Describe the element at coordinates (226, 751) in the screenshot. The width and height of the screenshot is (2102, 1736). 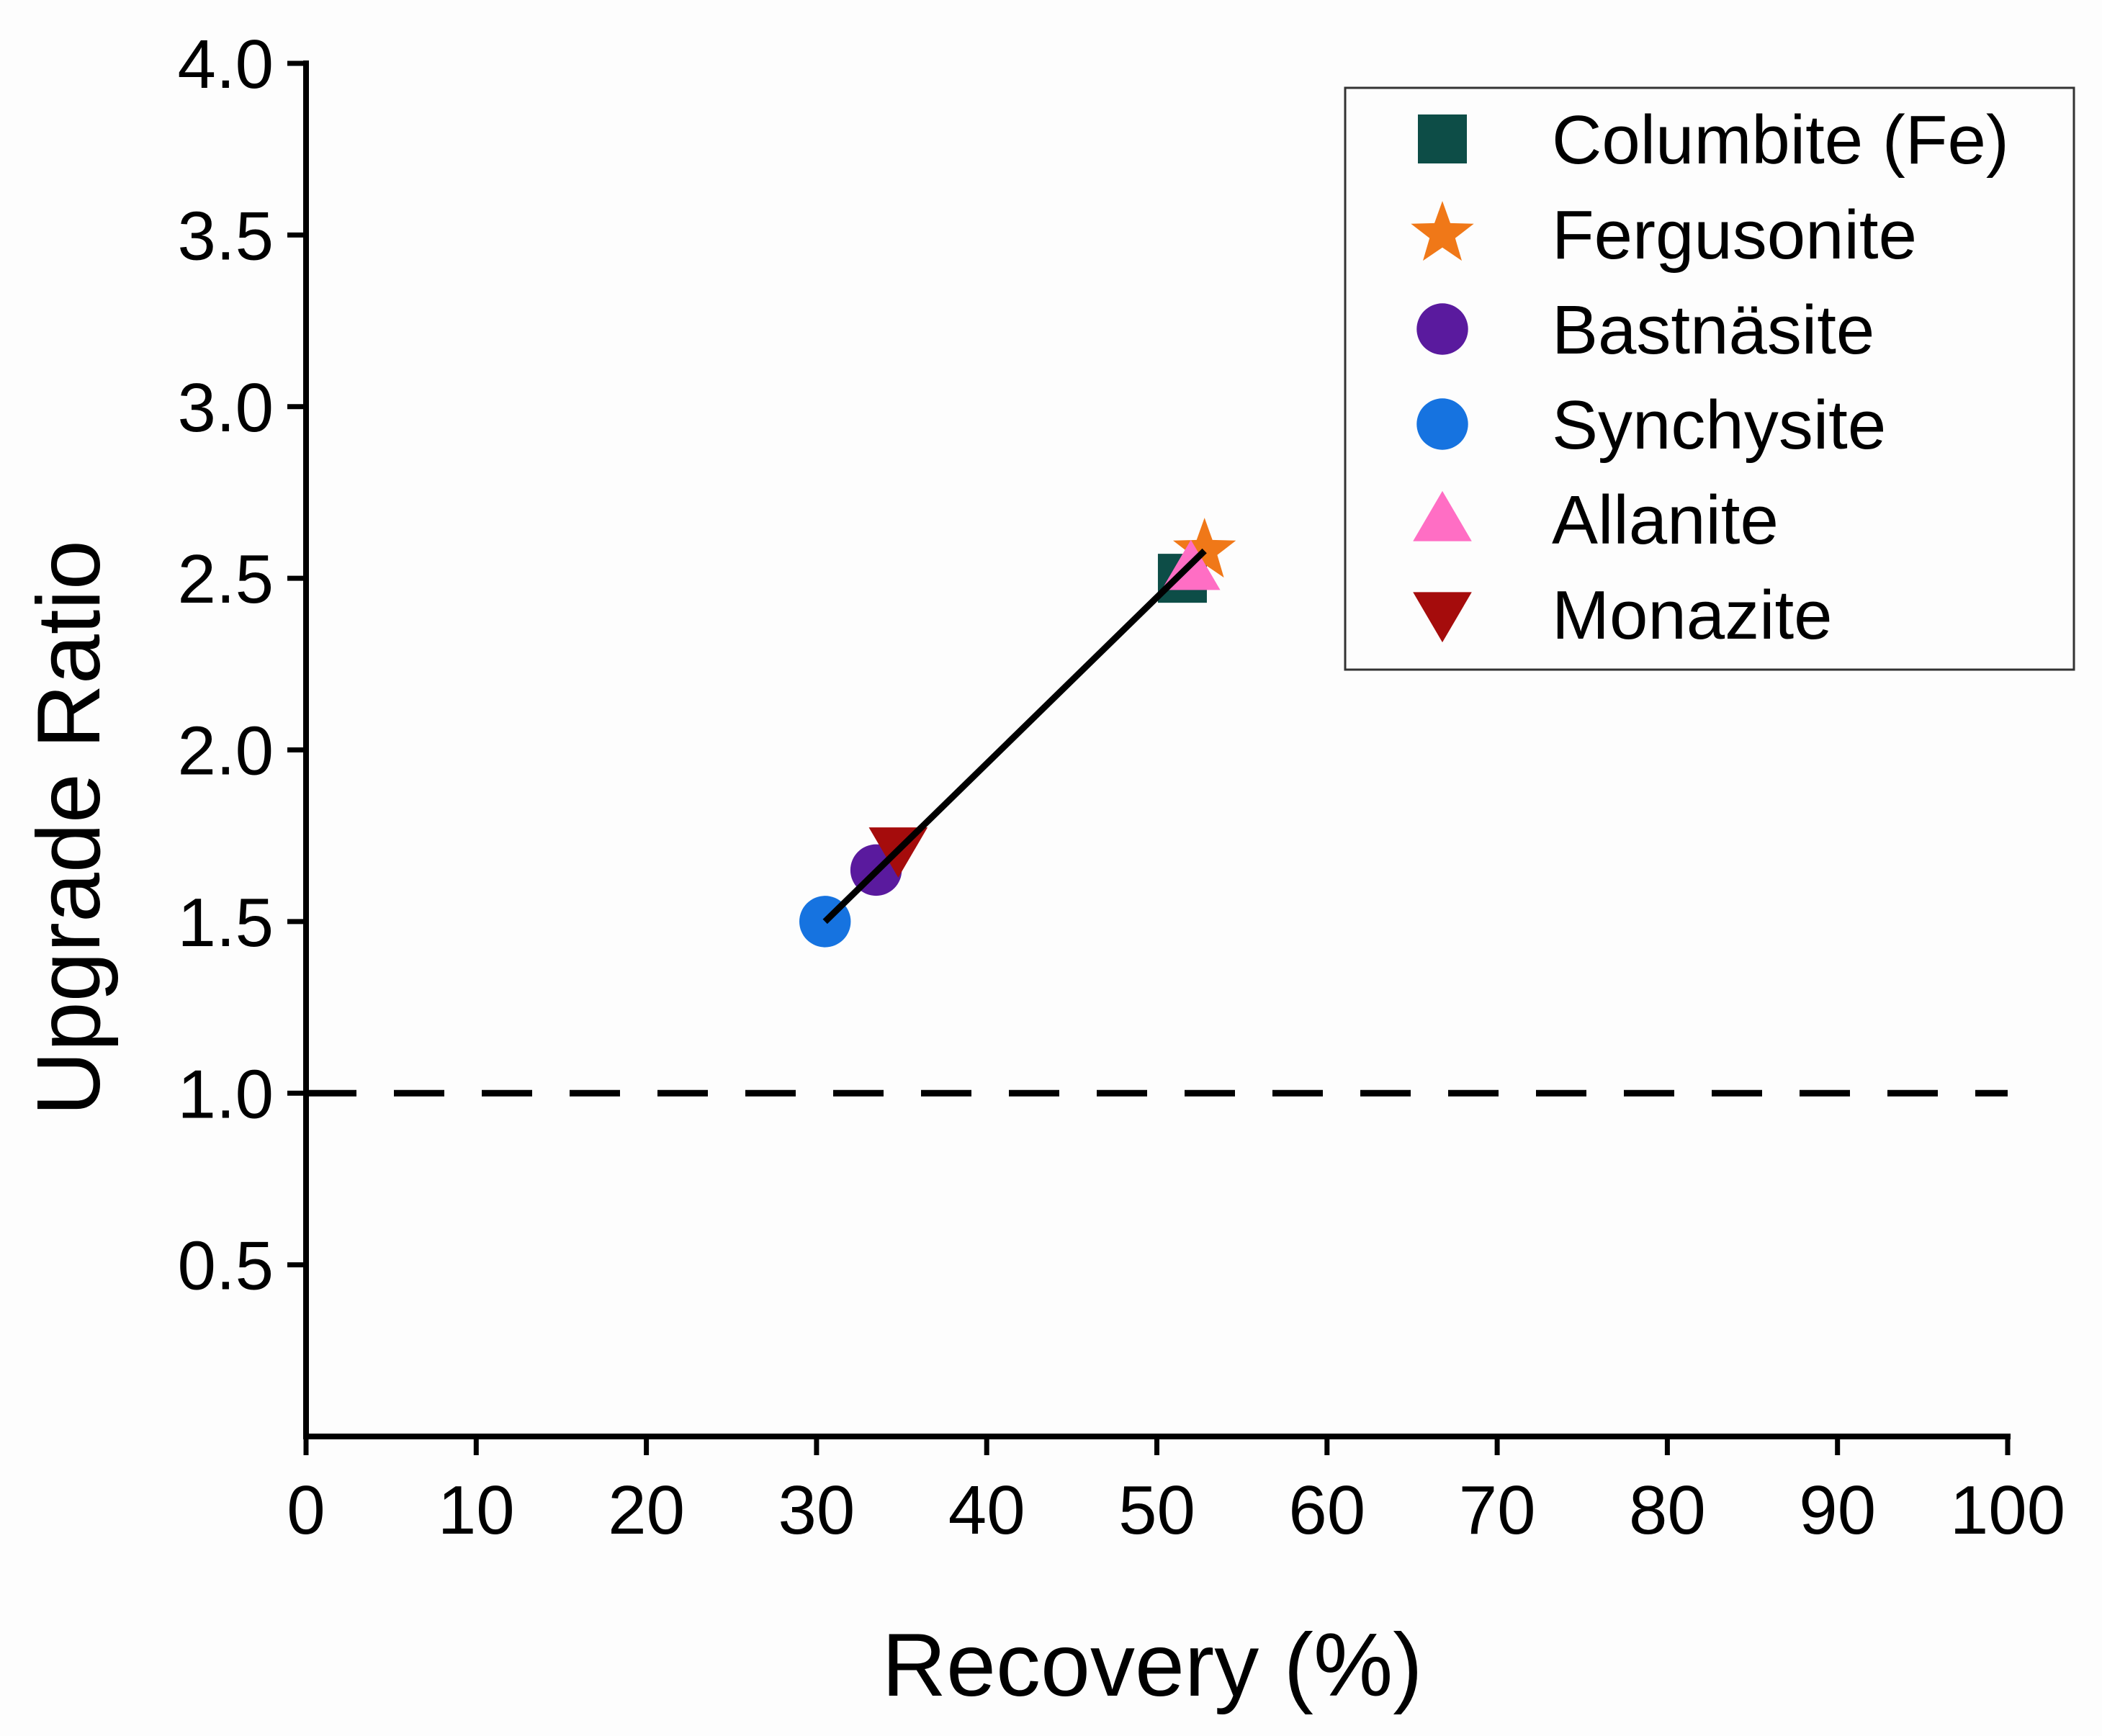
I see `y-tick-label: 2.0` at that location.